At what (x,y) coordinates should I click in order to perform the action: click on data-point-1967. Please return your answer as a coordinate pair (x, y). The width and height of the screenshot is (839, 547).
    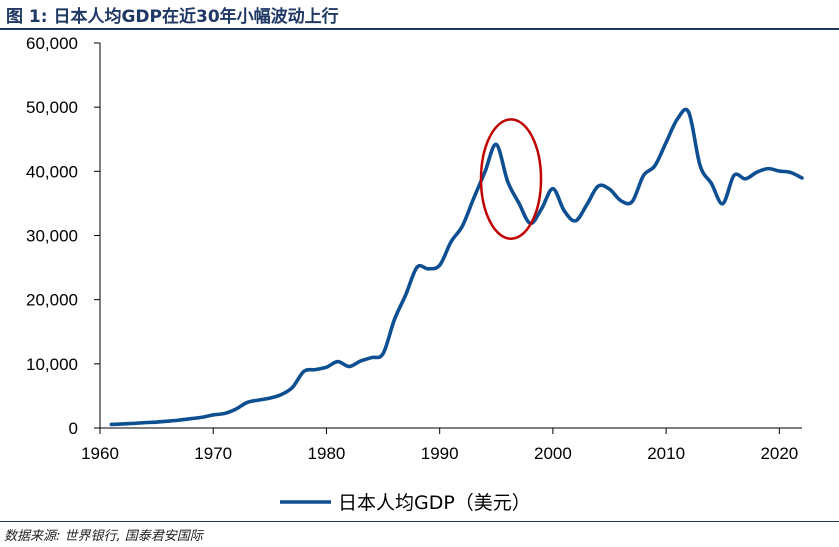
    Looking at the image, I should click on (179, 420).